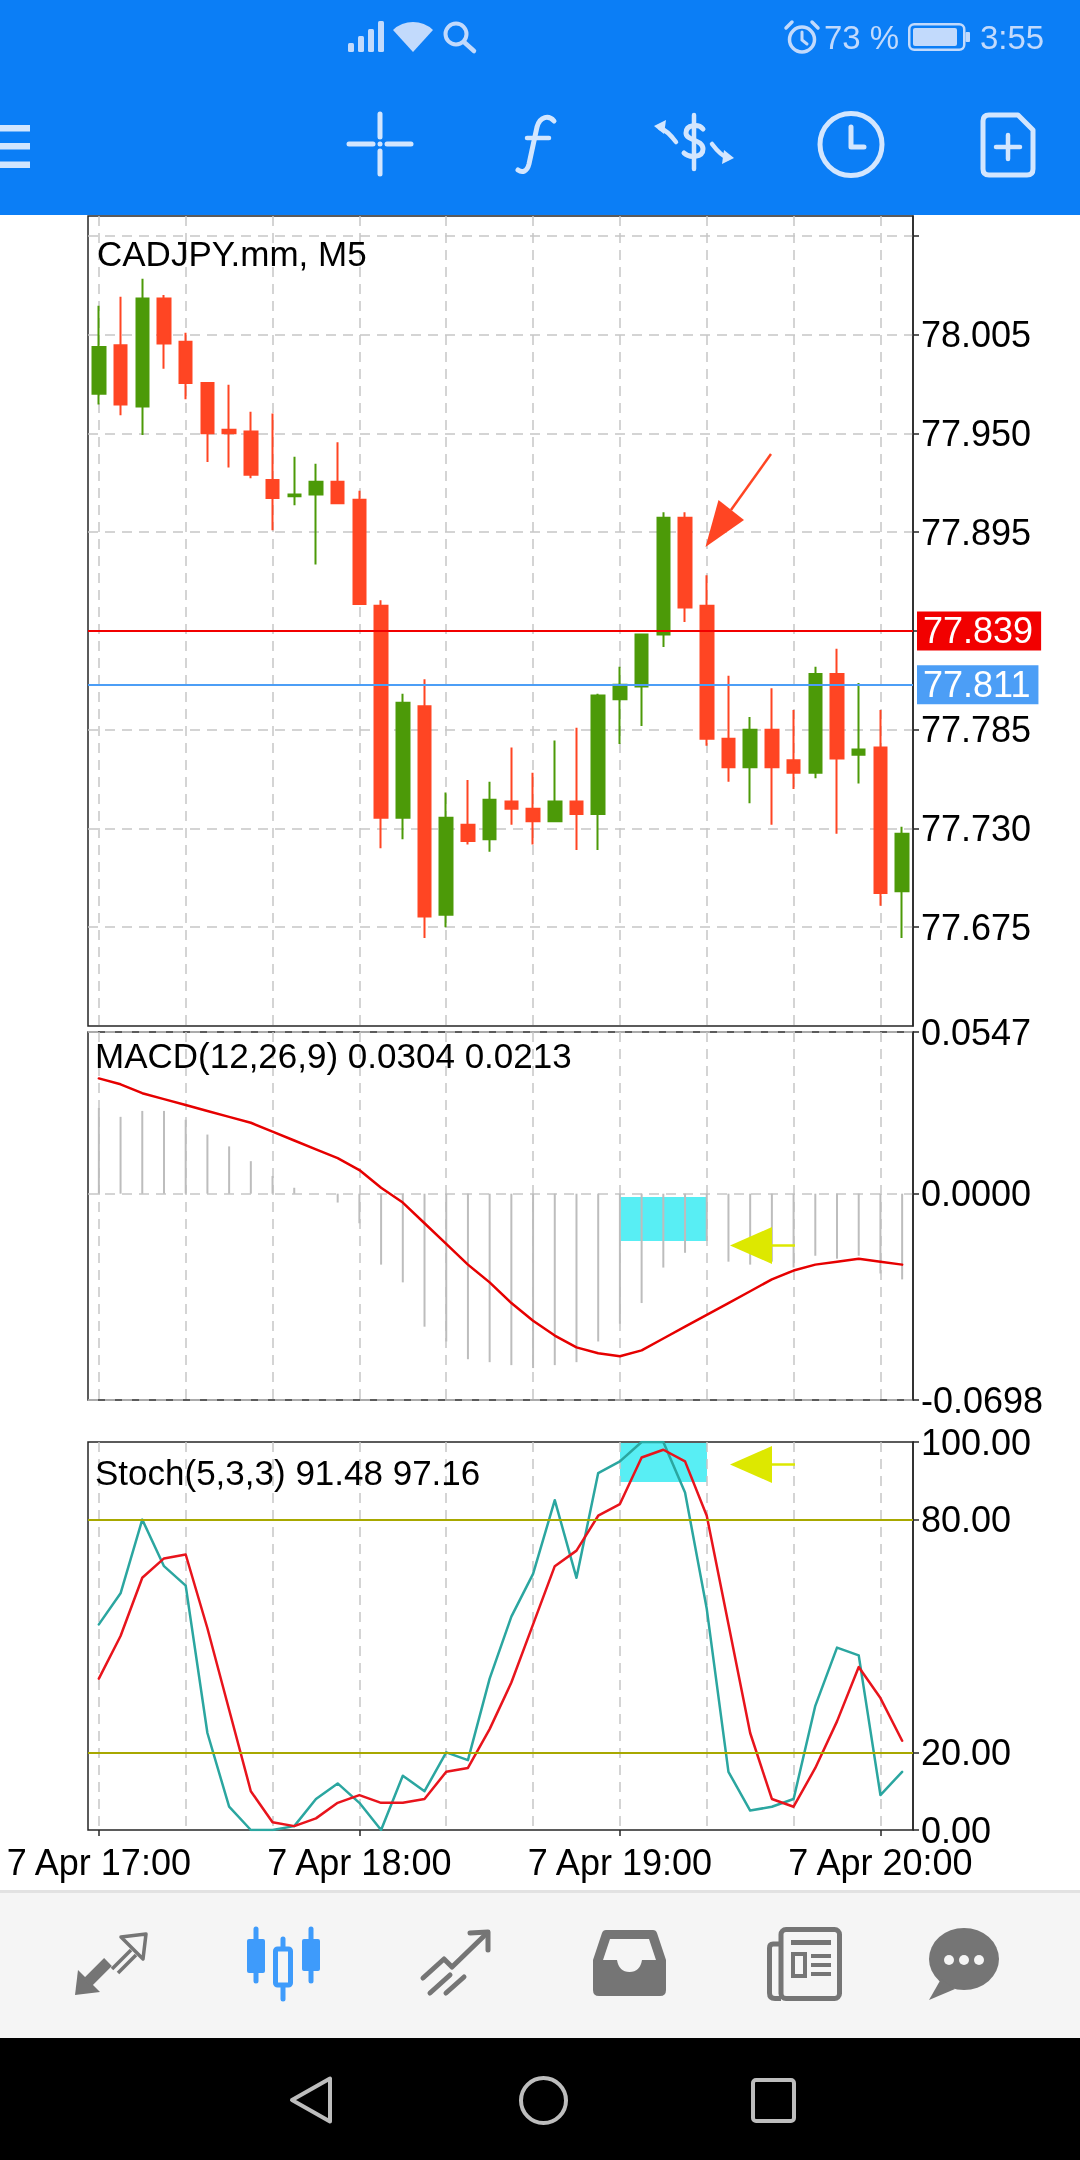 The image size is (1080, 2160). What do you see at coordinates (619, 1862) in the screenshot?
I see `x-tick-label: 7 Apr 19:00` at bounding box center [619, 1862].